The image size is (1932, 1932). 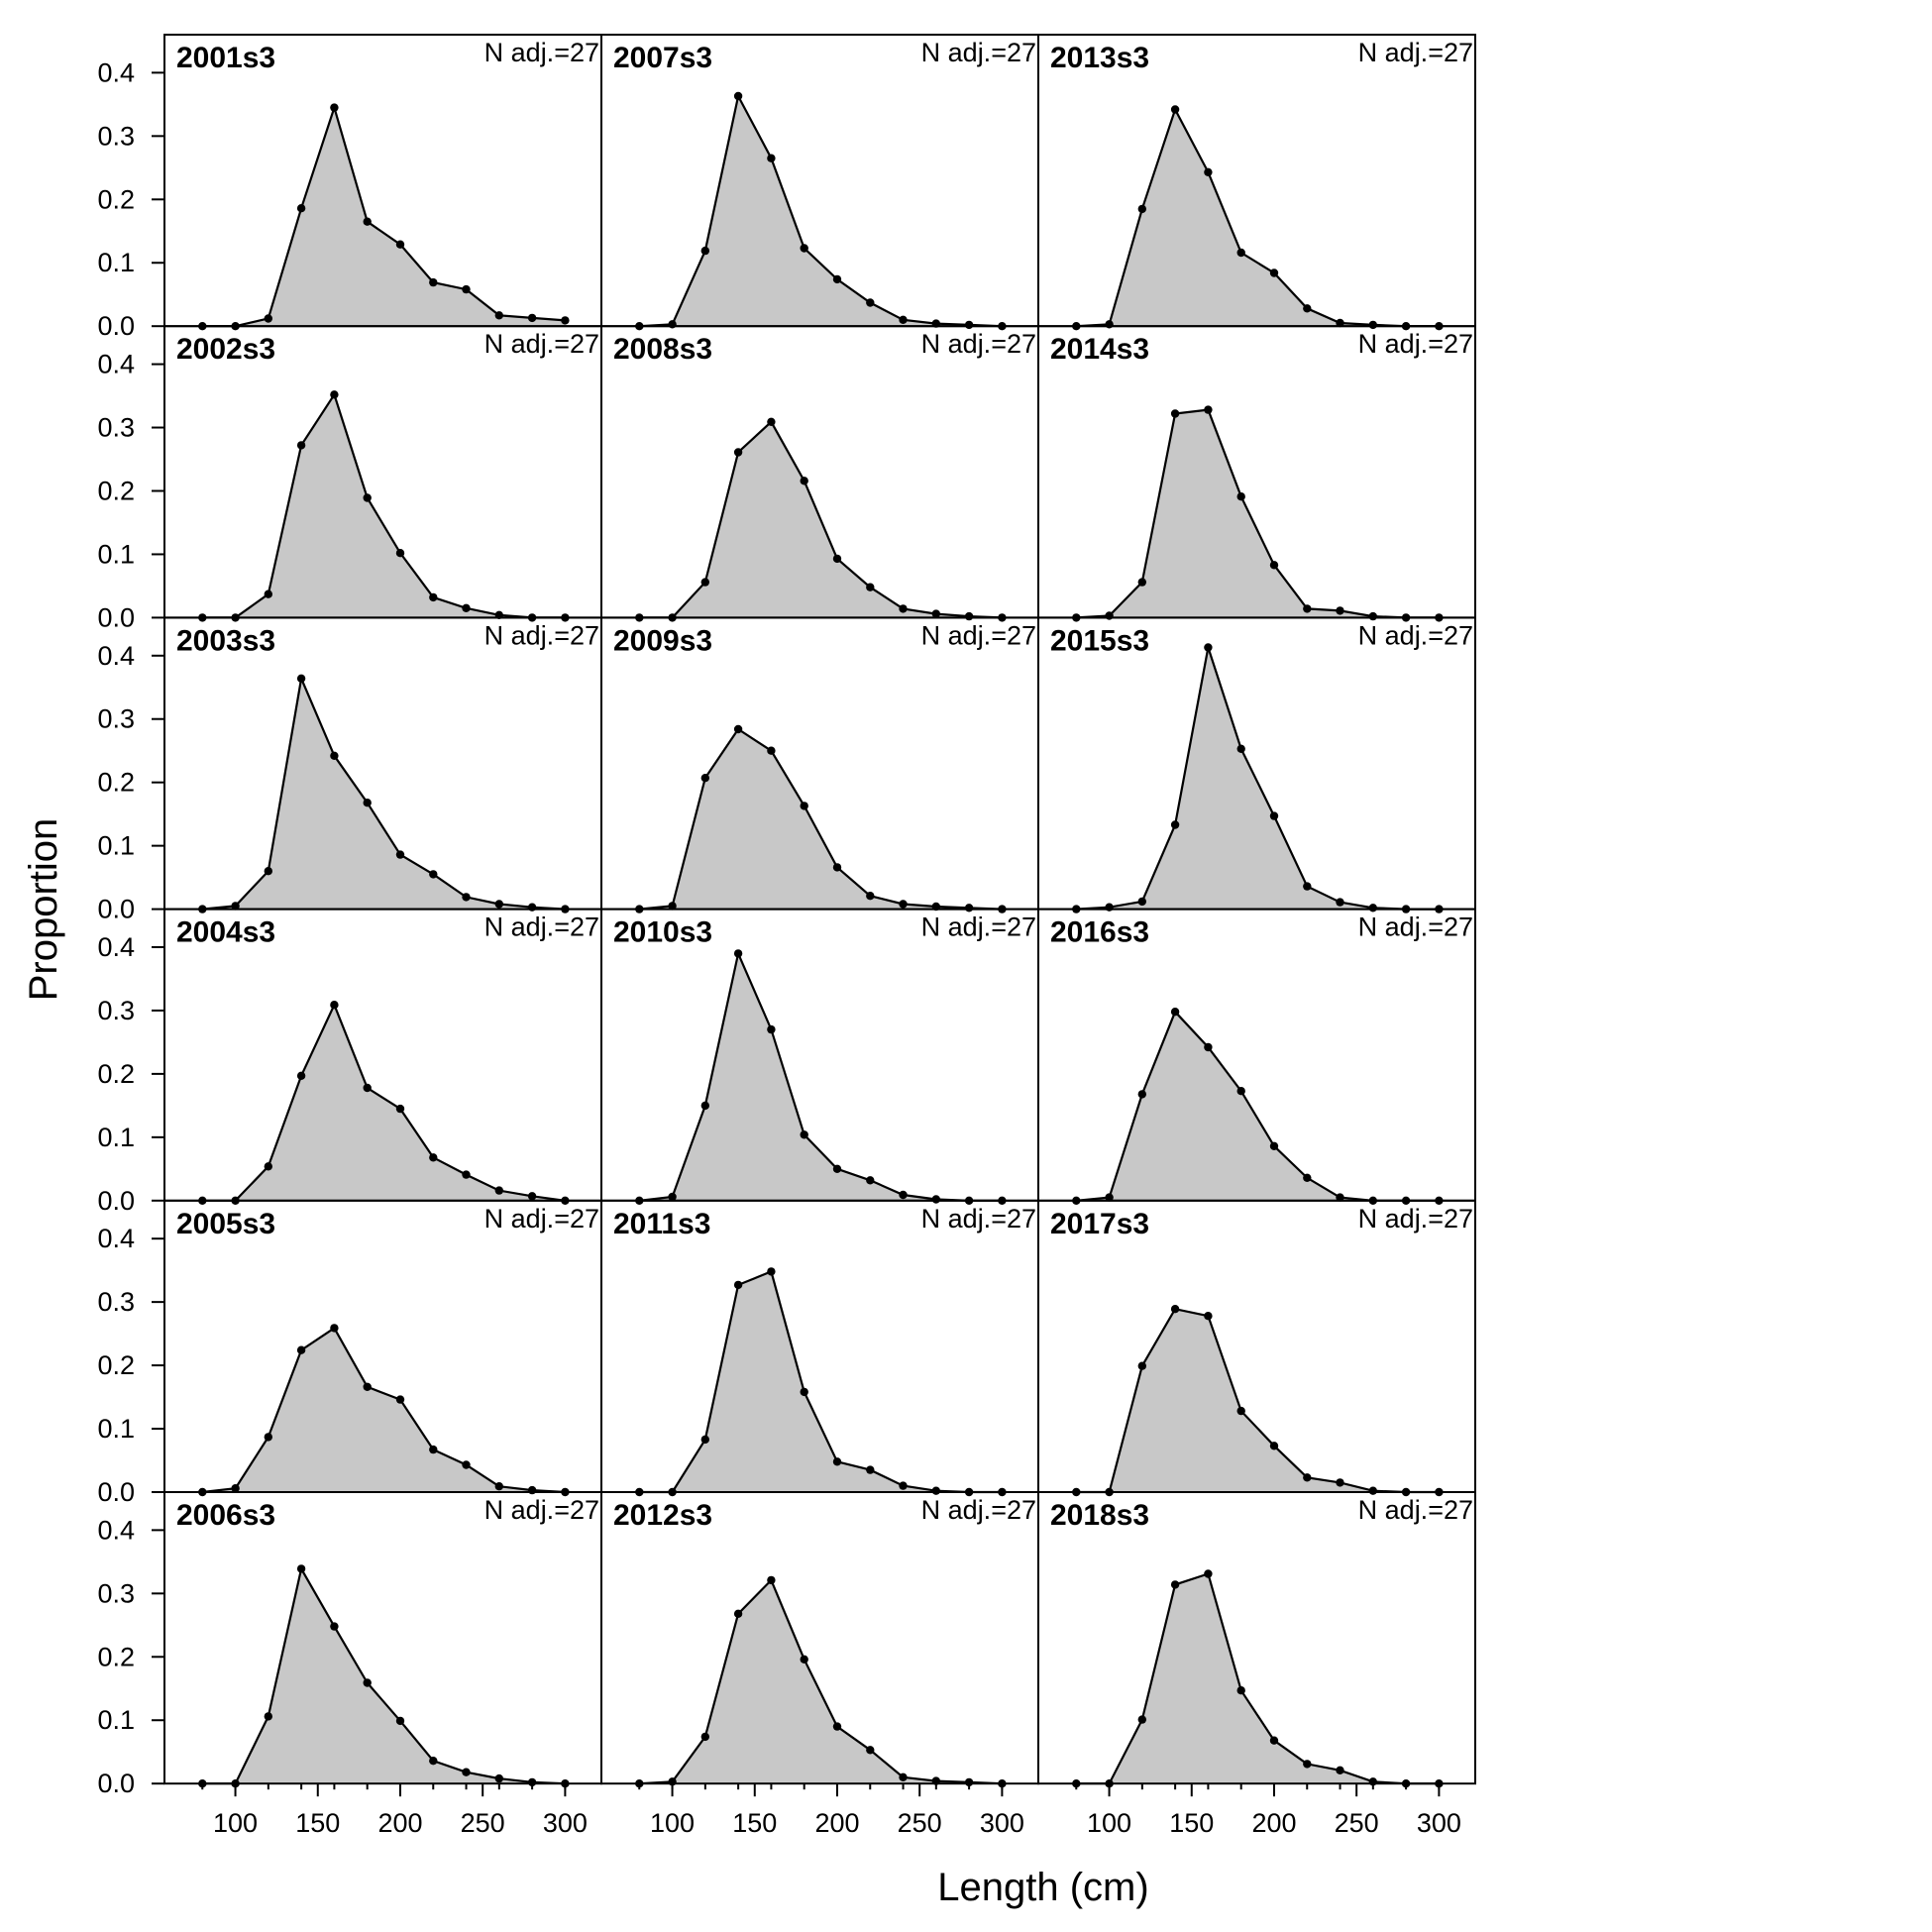 I want to click on panel-2002s3: 2002s3 N adj.=27, so click(x=382, y=473).